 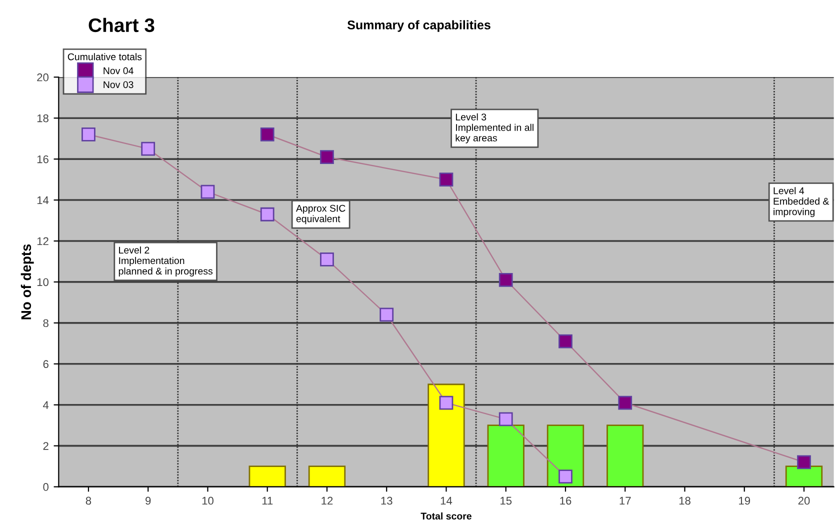 I want to click on x-axis-title: Total score, so click(x=446, y=516).